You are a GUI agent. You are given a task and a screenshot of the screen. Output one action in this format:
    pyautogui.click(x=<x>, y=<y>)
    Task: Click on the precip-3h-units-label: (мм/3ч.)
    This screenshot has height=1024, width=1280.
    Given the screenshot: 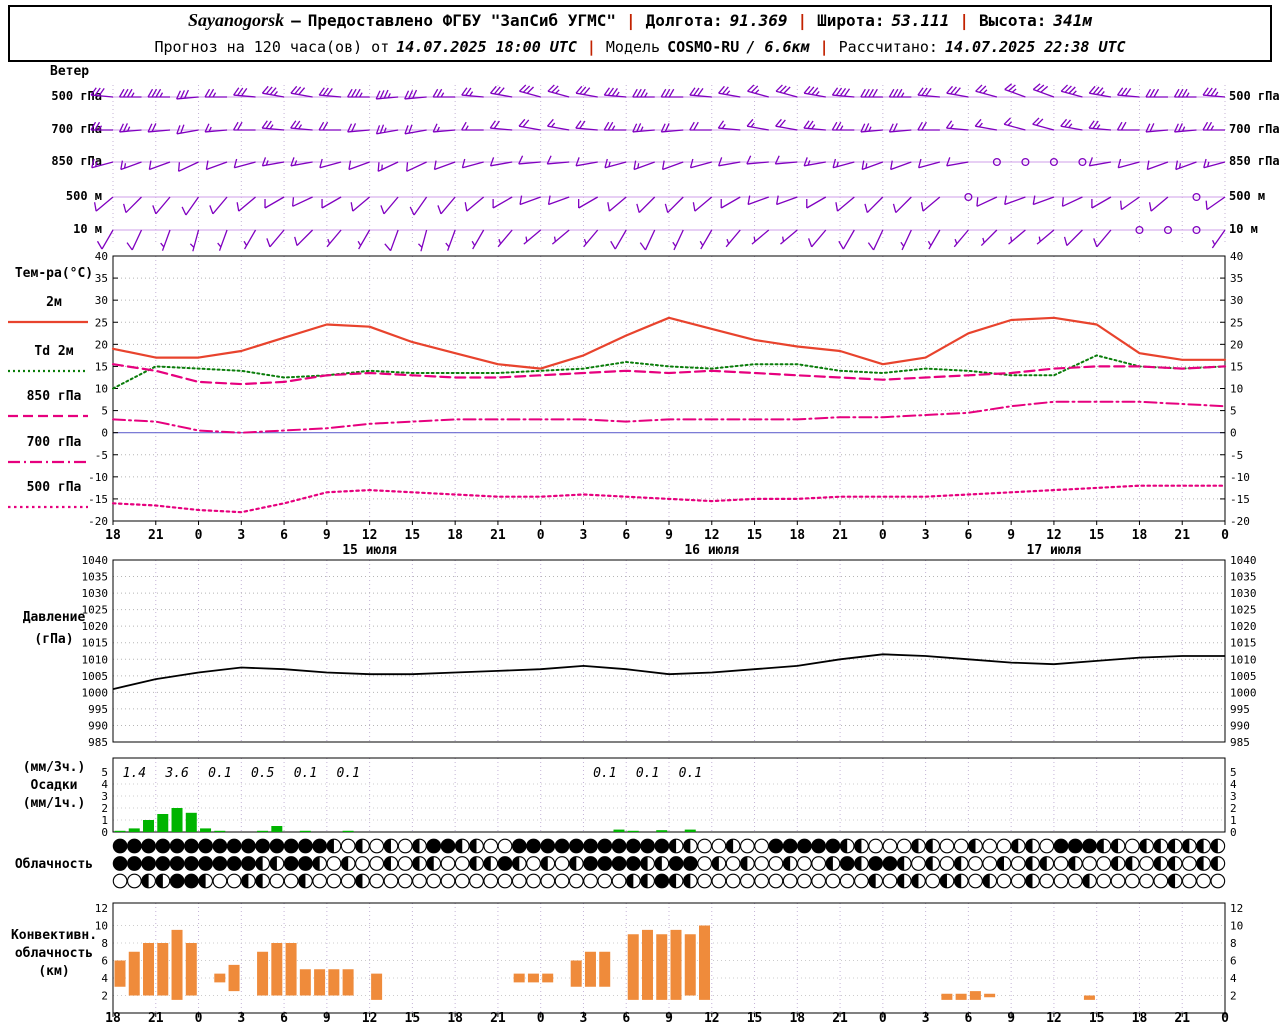 What is the action you would take?
    pyautogui.click(x=54, y=767)
    